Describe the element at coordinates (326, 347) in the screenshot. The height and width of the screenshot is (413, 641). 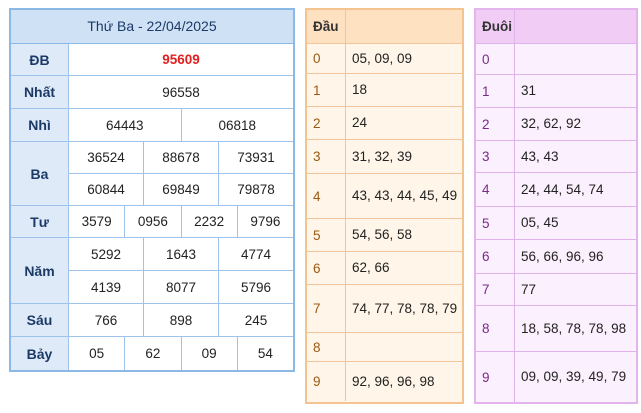
I see `head-digit: 8` at that location.